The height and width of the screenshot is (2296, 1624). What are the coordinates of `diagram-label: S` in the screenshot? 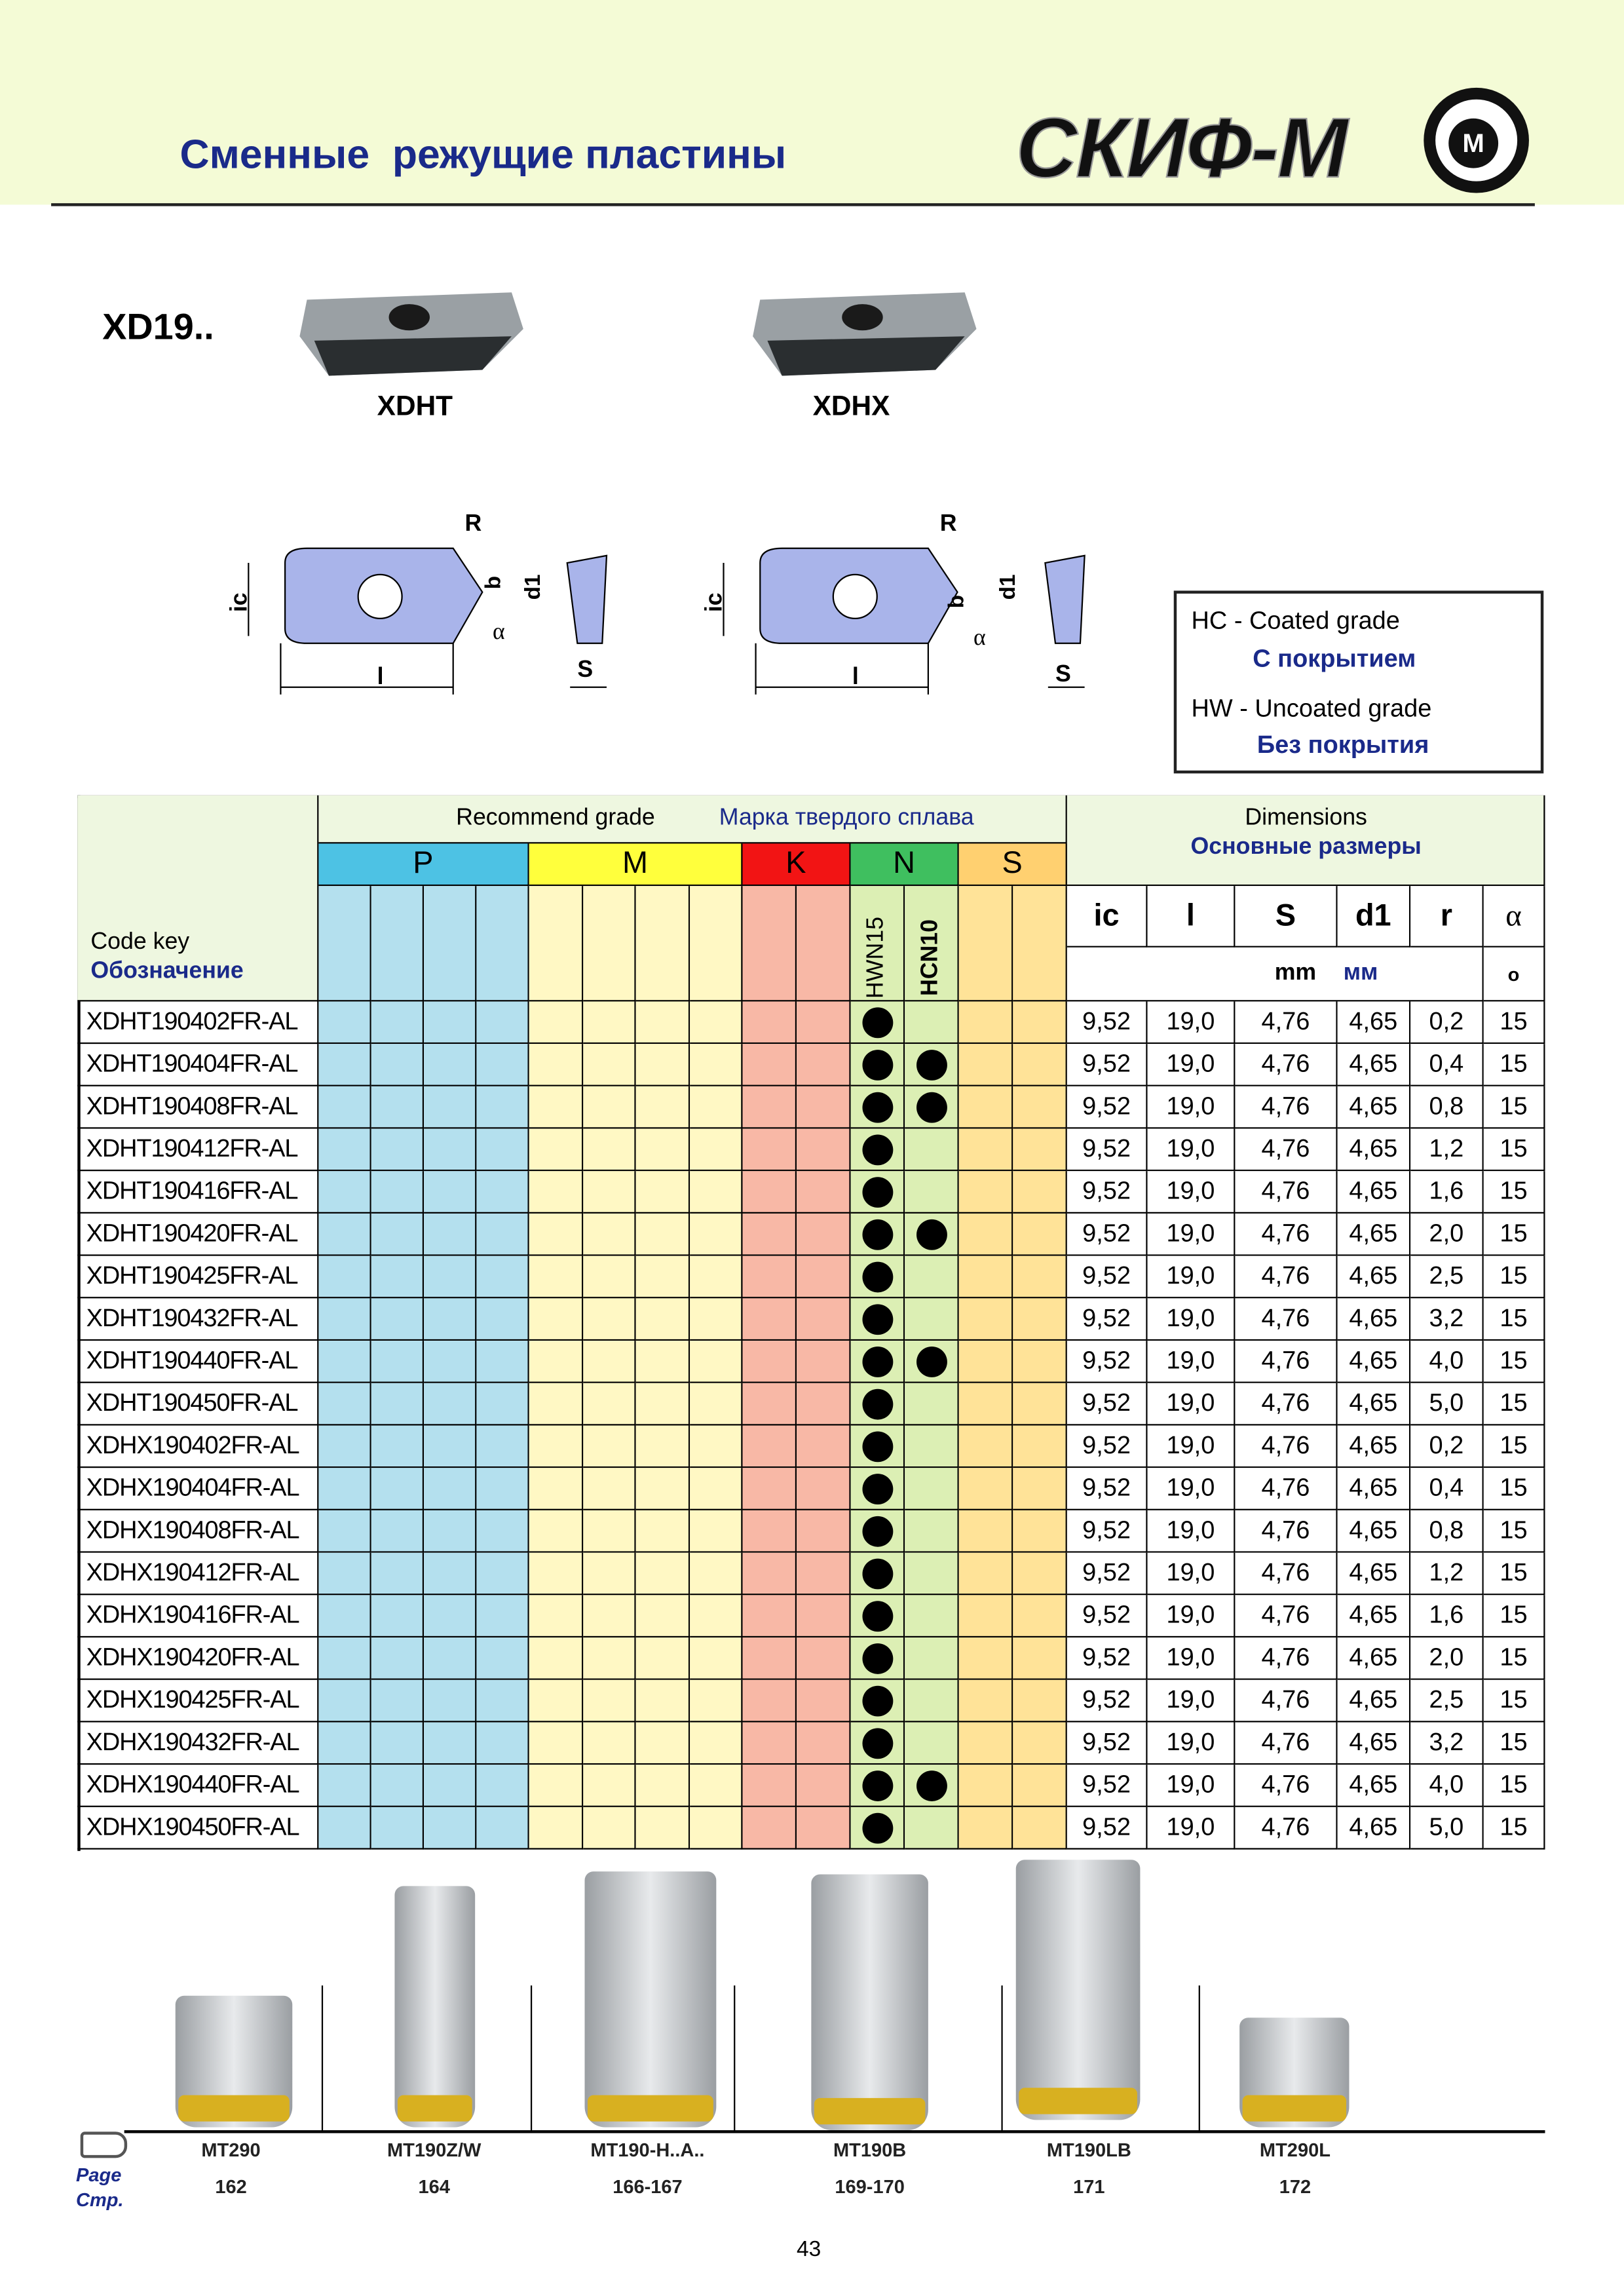 It's located at (585, 670).